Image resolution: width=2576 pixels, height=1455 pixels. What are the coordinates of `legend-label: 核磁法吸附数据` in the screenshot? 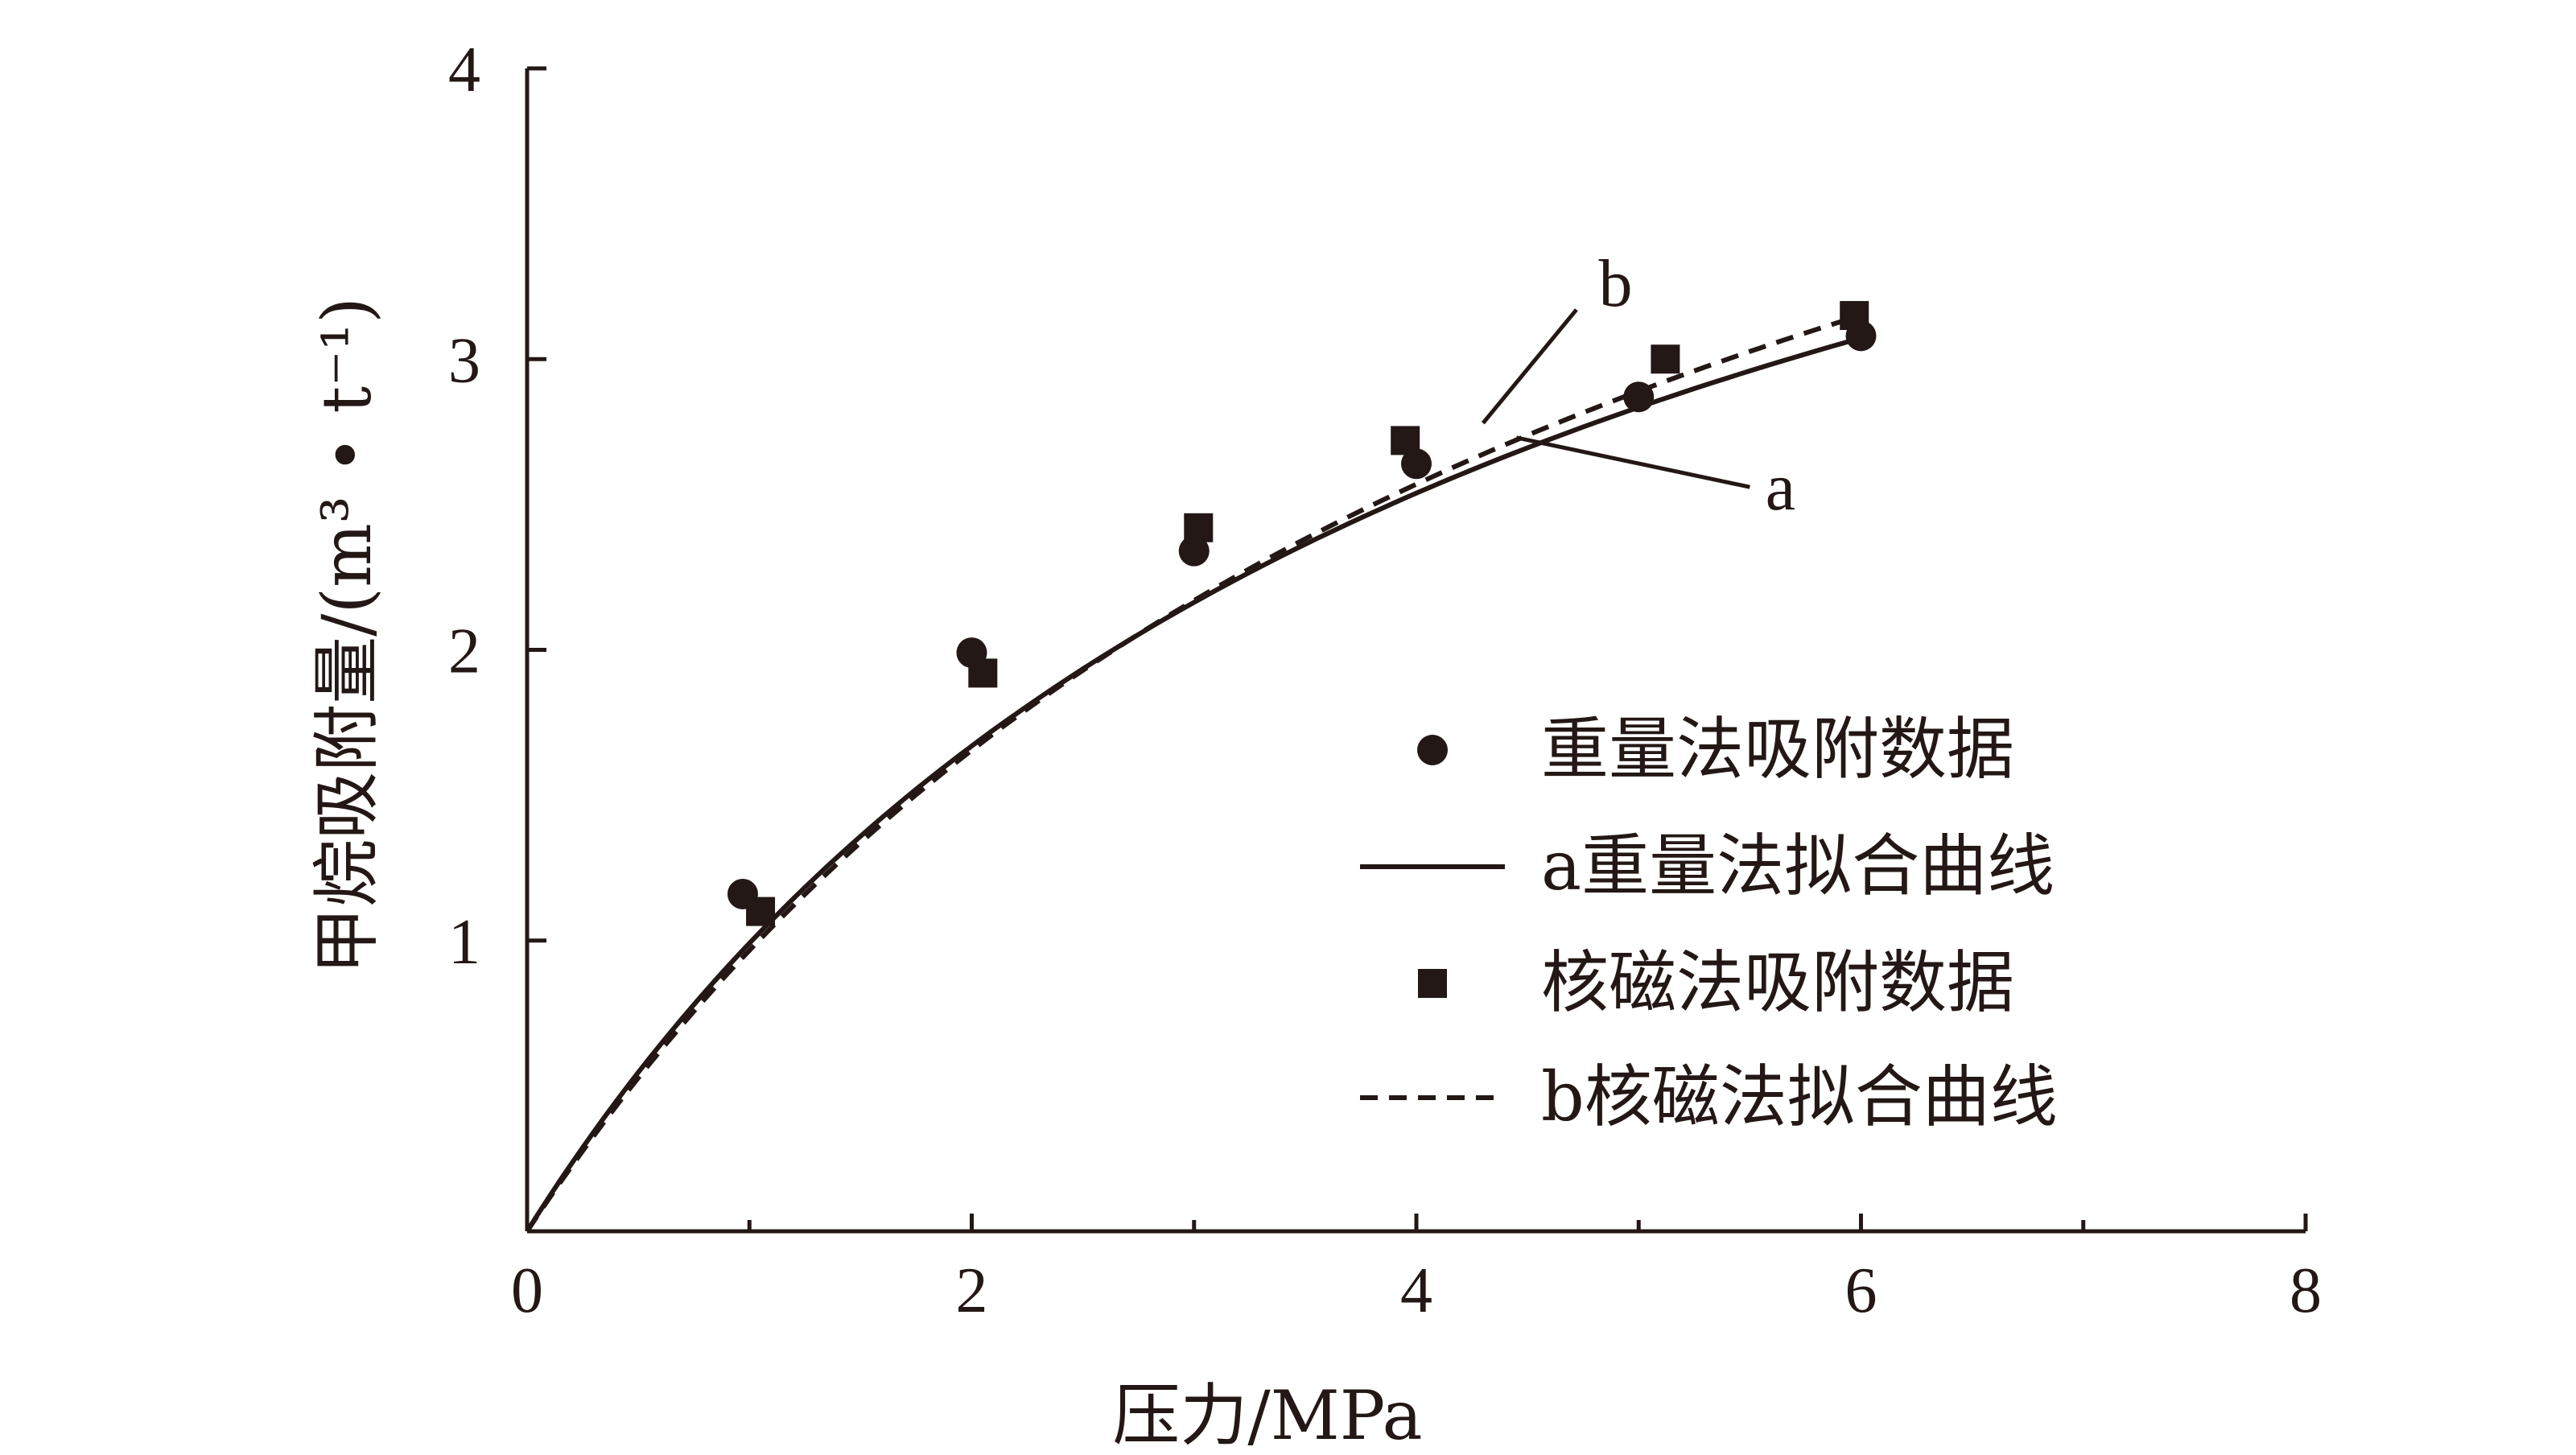 It's located at (1777, 983).